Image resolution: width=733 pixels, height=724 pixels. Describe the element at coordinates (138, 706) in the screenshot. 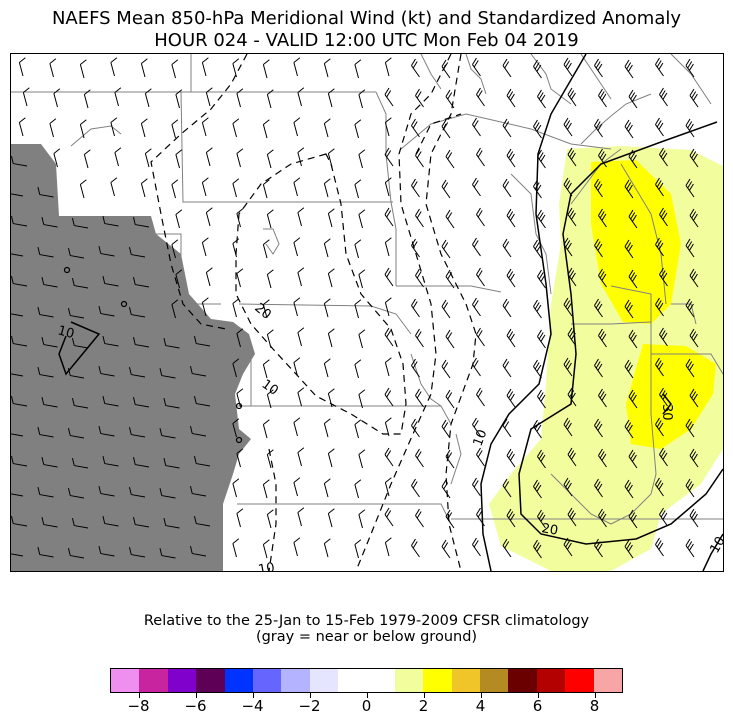

I see `colorbar-tick-label: −8` at that location.